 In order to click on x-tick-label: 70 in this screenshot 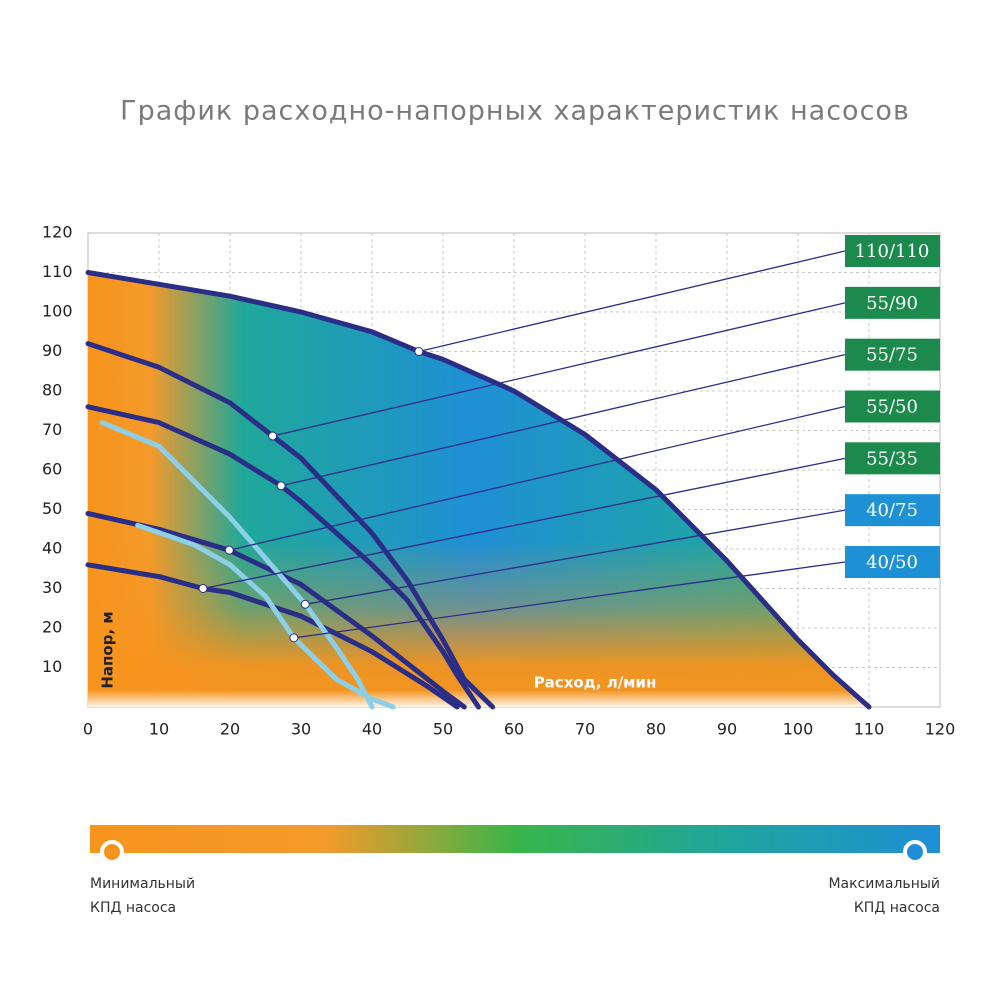, I will do `click(585, 729)`.